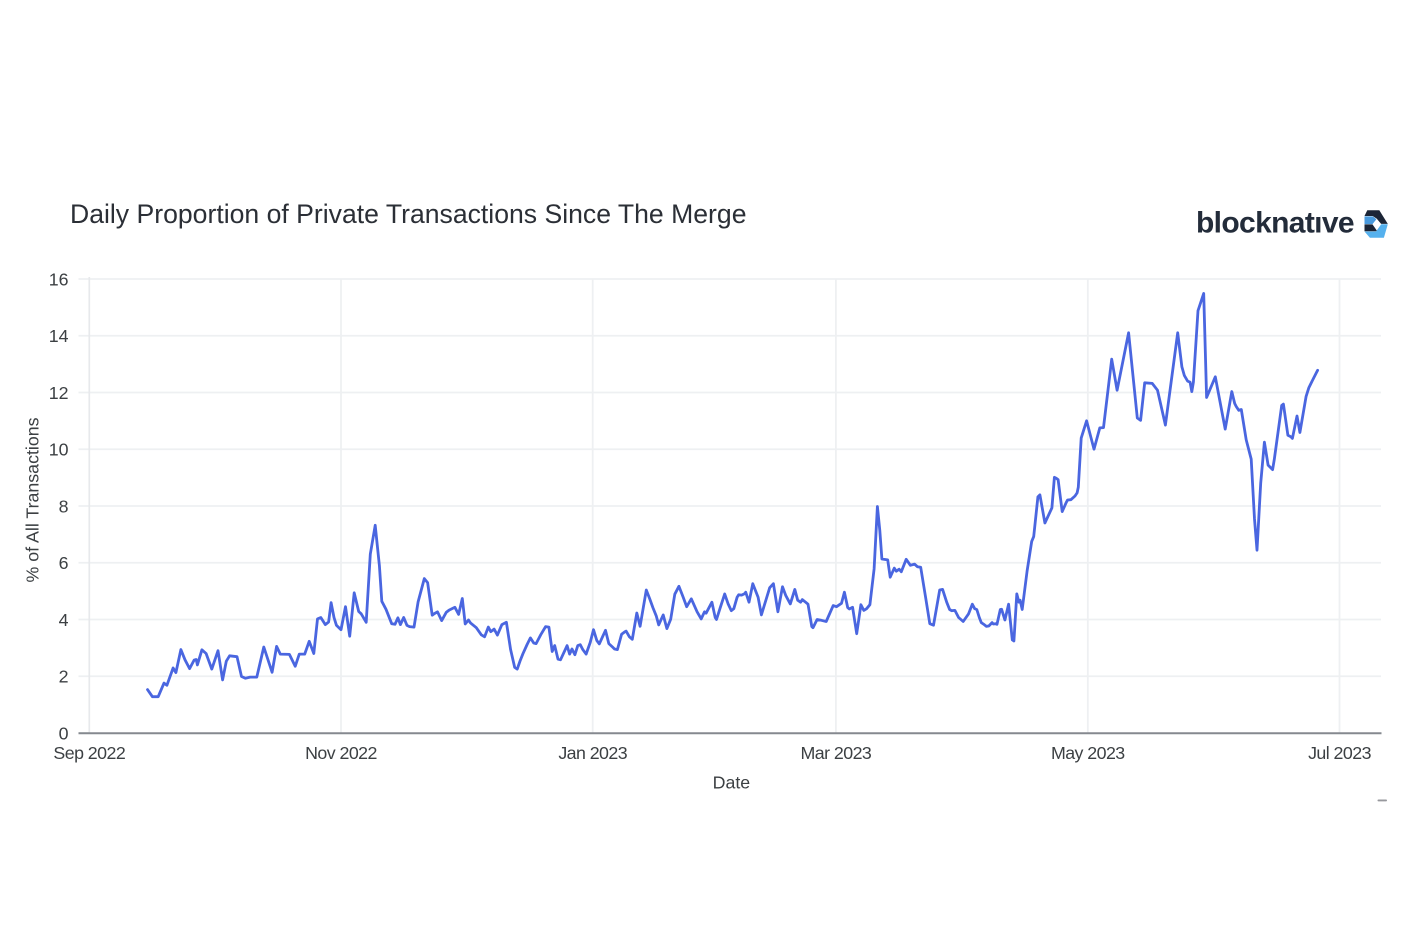 The height and width of the screenshot is (938, 1407). I want to click on svg-text: 16, so click(59, 279).